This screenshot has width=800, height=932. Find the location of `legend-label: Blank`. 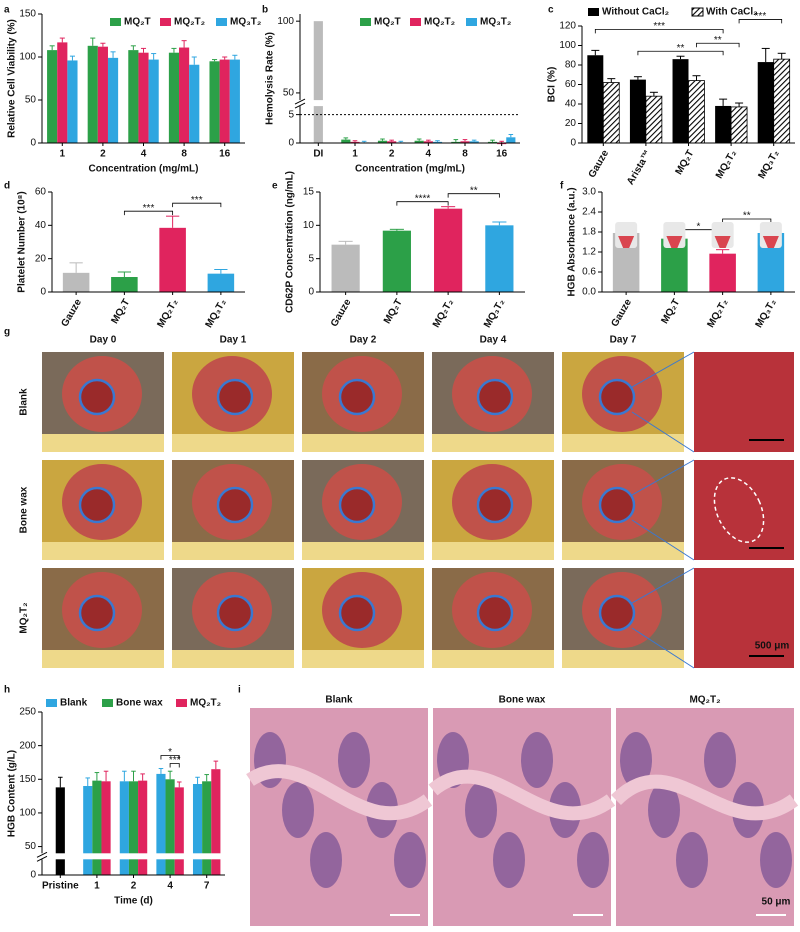

legend-label: Blank is located at coordinates (74, 703).